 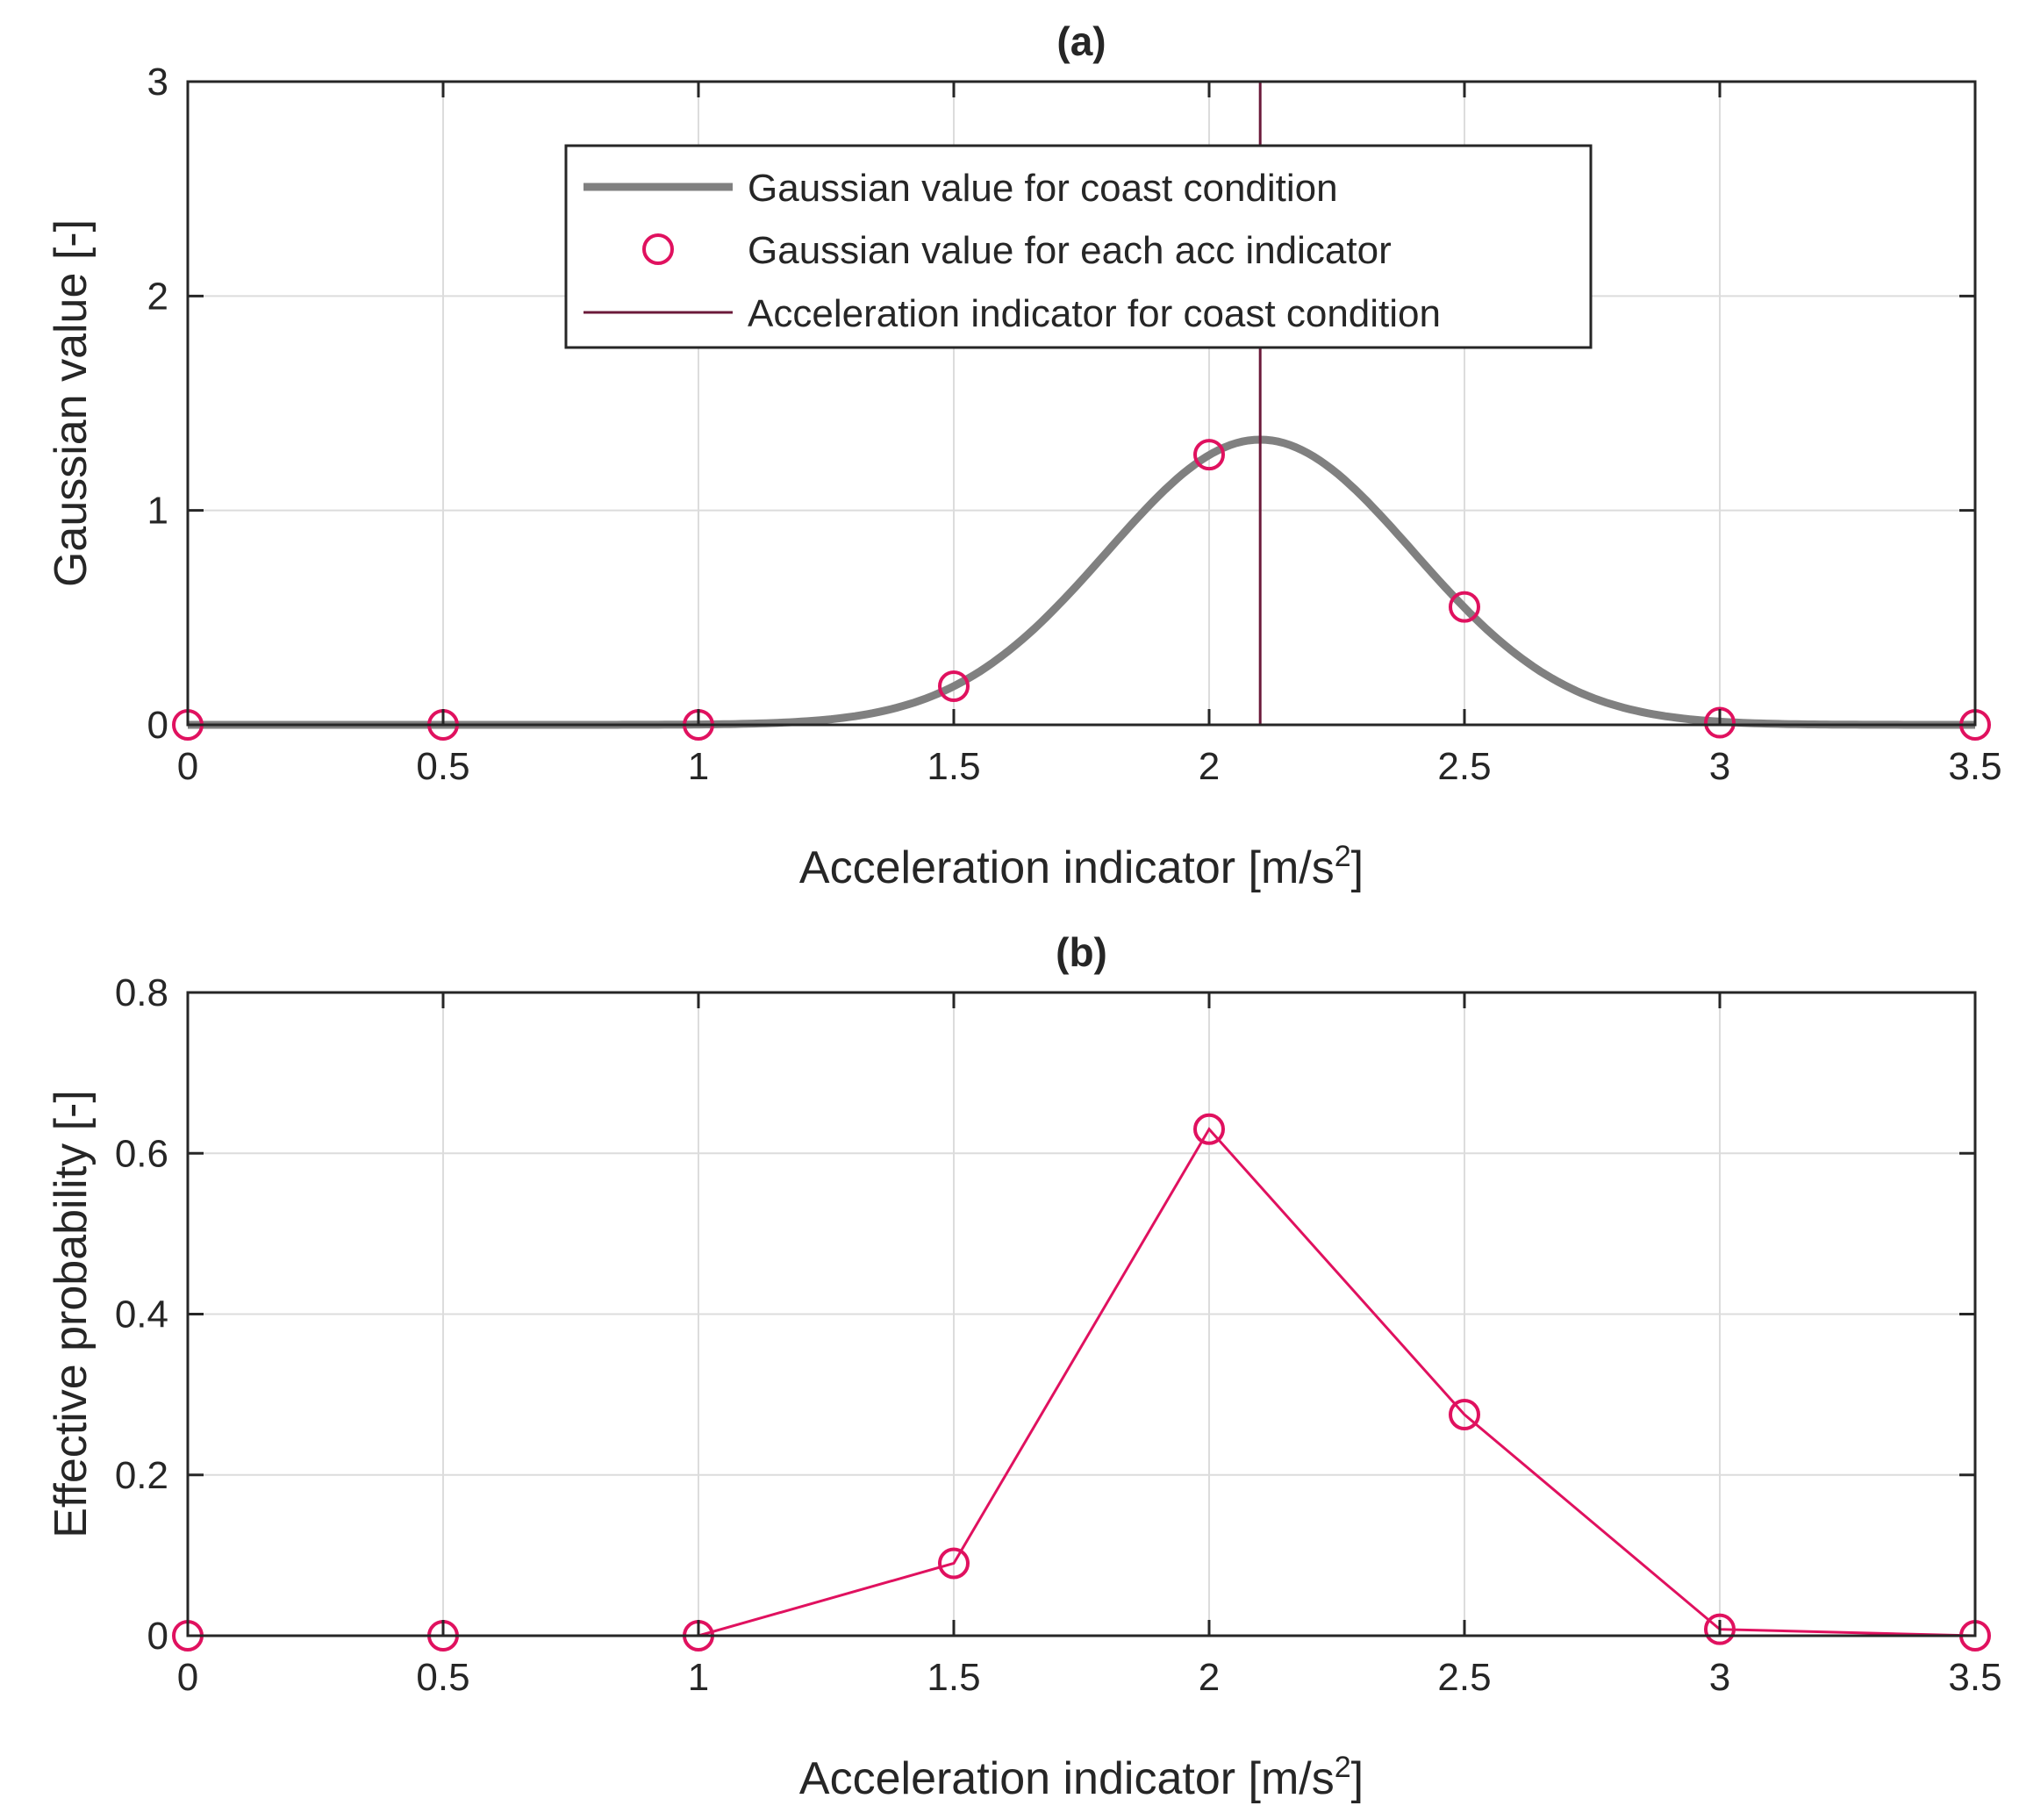 I want to click on y-tick-label: 3, so click(x=157, y=82).